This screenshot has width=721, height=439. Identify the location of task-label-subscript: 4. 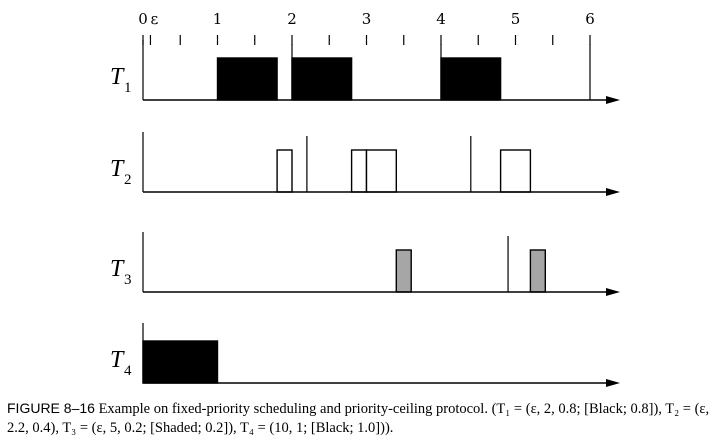
(128, 371).